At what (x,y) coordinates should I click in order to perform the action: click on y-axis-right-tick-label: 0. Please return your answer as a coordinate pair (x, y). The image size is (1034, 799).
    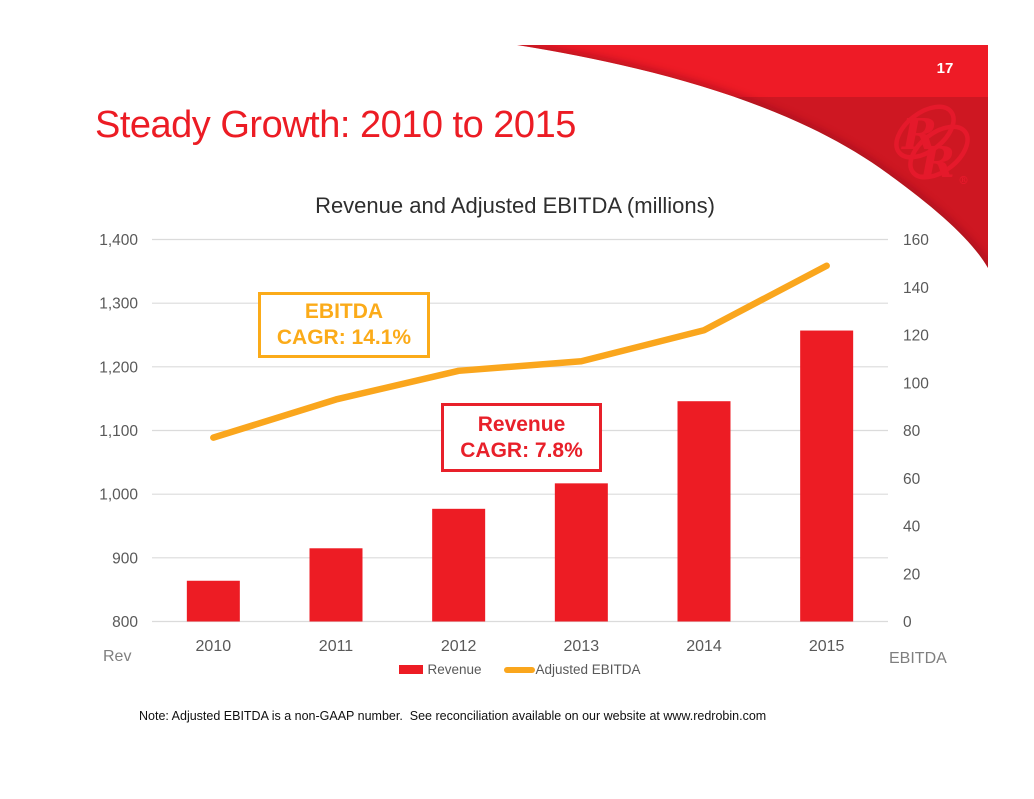
    Looking at the image, I should click on (907, 622).